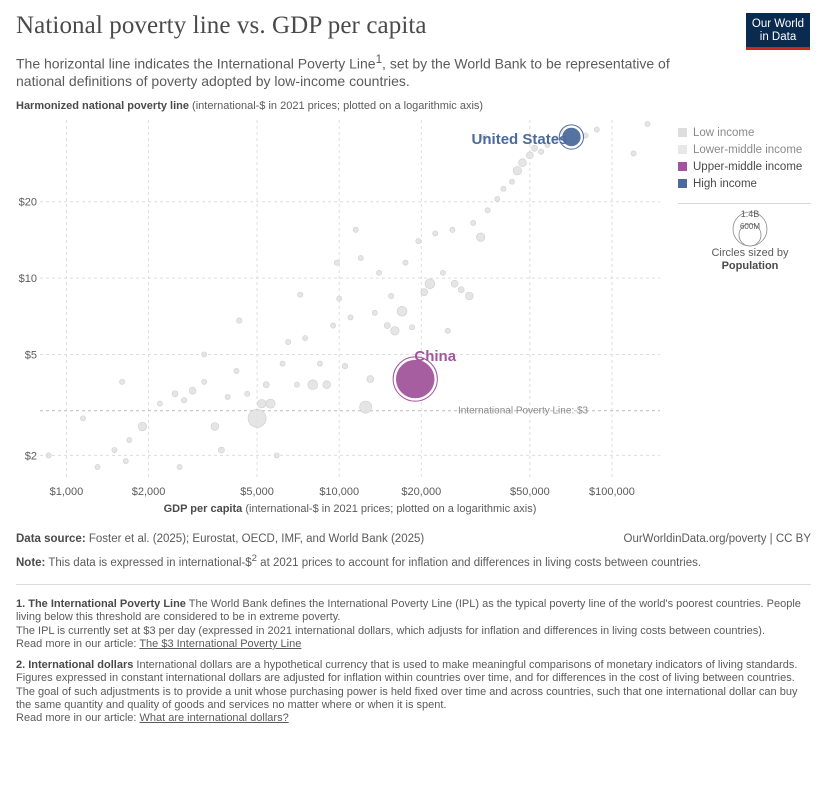  I want to click on legend-item-lower-middle-income: Lower-middle income, so click(740, 149).